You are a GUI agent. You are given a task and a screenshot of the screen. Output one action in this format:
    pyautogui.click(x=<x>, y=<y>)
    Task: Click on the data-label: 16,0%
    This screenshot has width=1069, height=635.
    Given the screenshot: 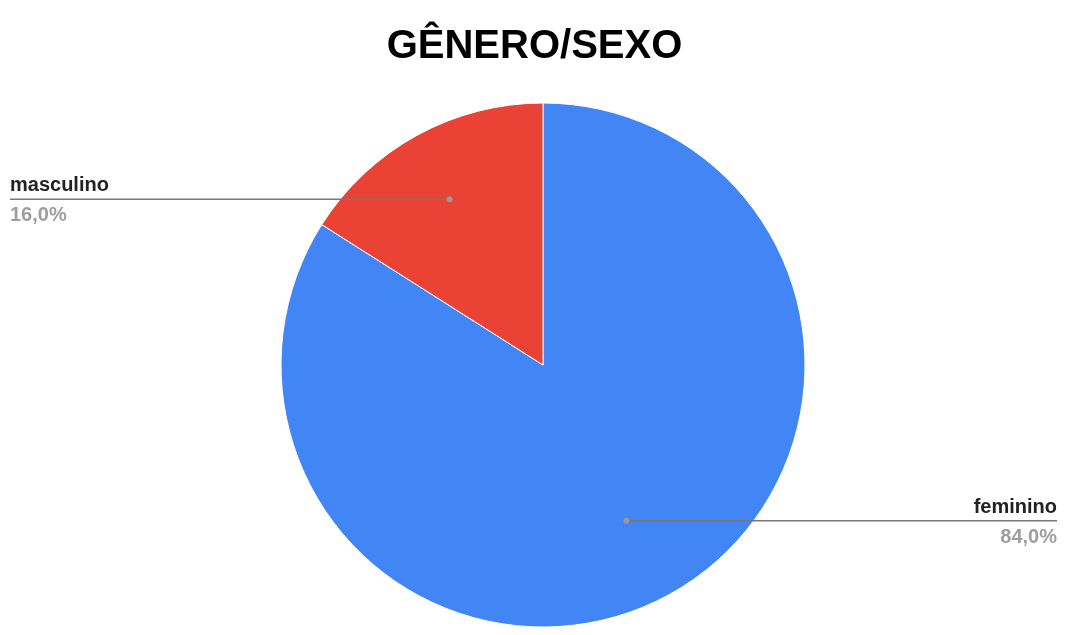 What is the action you would take?
    pyautogui.click(x=38, y=214)
    